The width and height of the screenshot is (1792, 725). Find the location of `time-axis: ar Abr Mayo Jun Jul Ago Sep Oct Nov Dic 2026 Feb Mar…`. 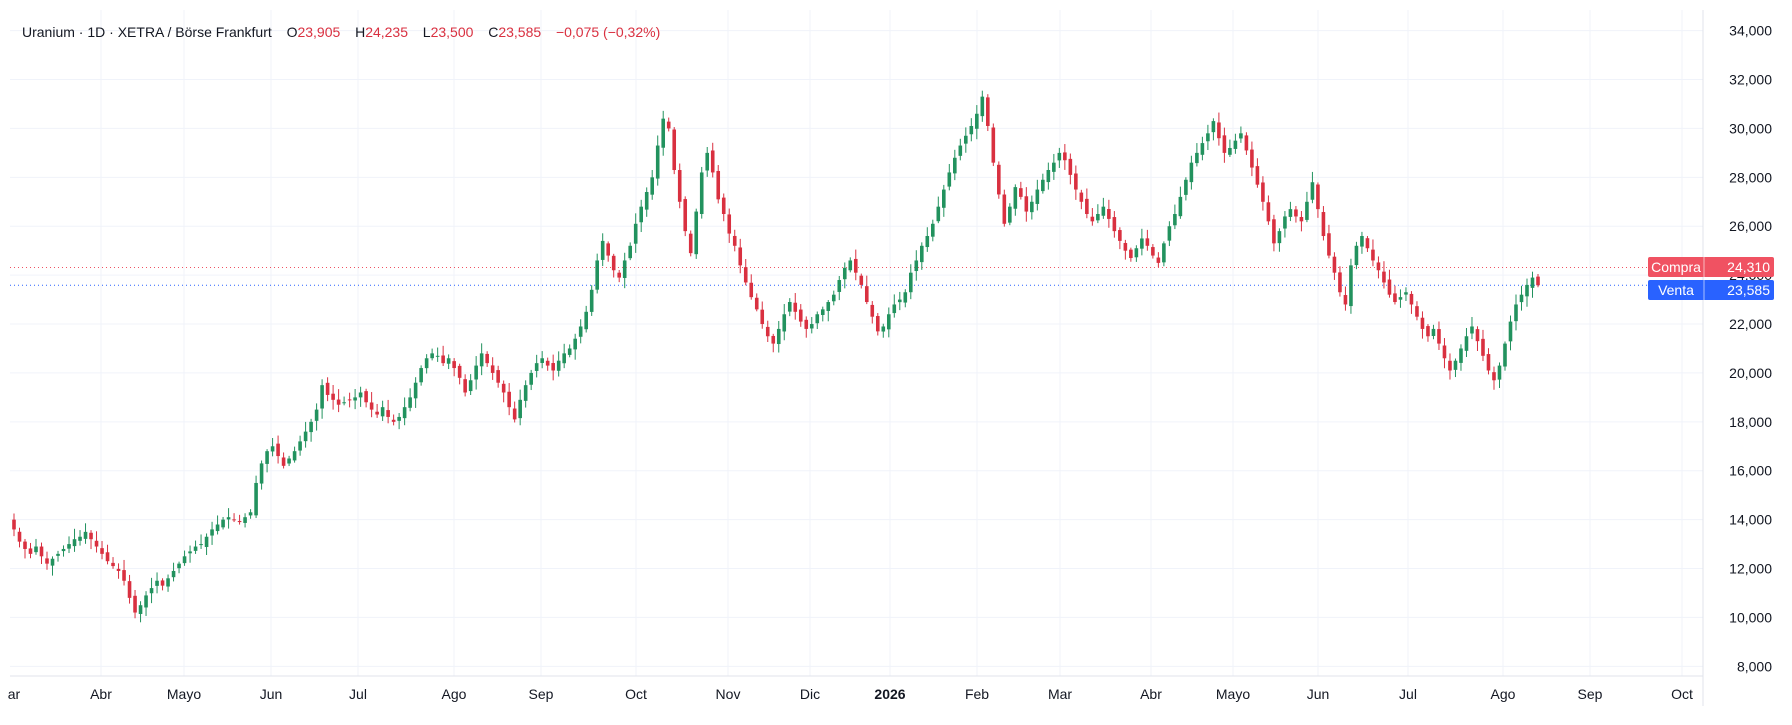

time-axis: ar Abr Mayo Jun Jul Ago Sep Oct Nov Dic 2026 Feb Mar… is located at coordinates (850, 694).